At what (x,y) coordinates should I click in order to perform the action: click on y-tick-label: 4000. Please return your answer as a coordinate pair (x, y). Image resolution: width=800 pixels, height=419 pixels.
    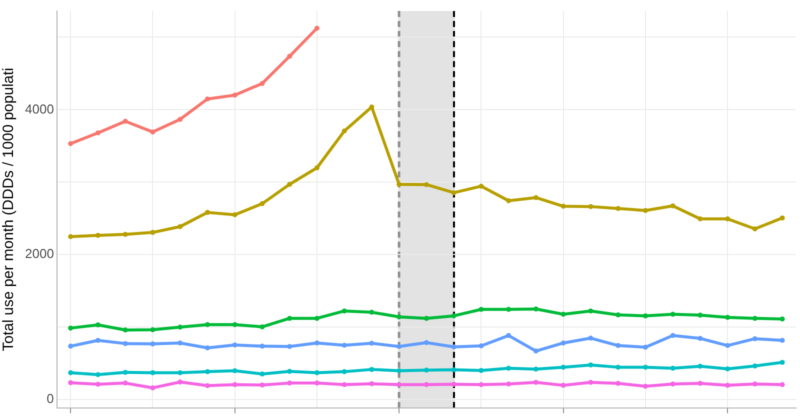
    Looking at the image, I should click on (39, 108).